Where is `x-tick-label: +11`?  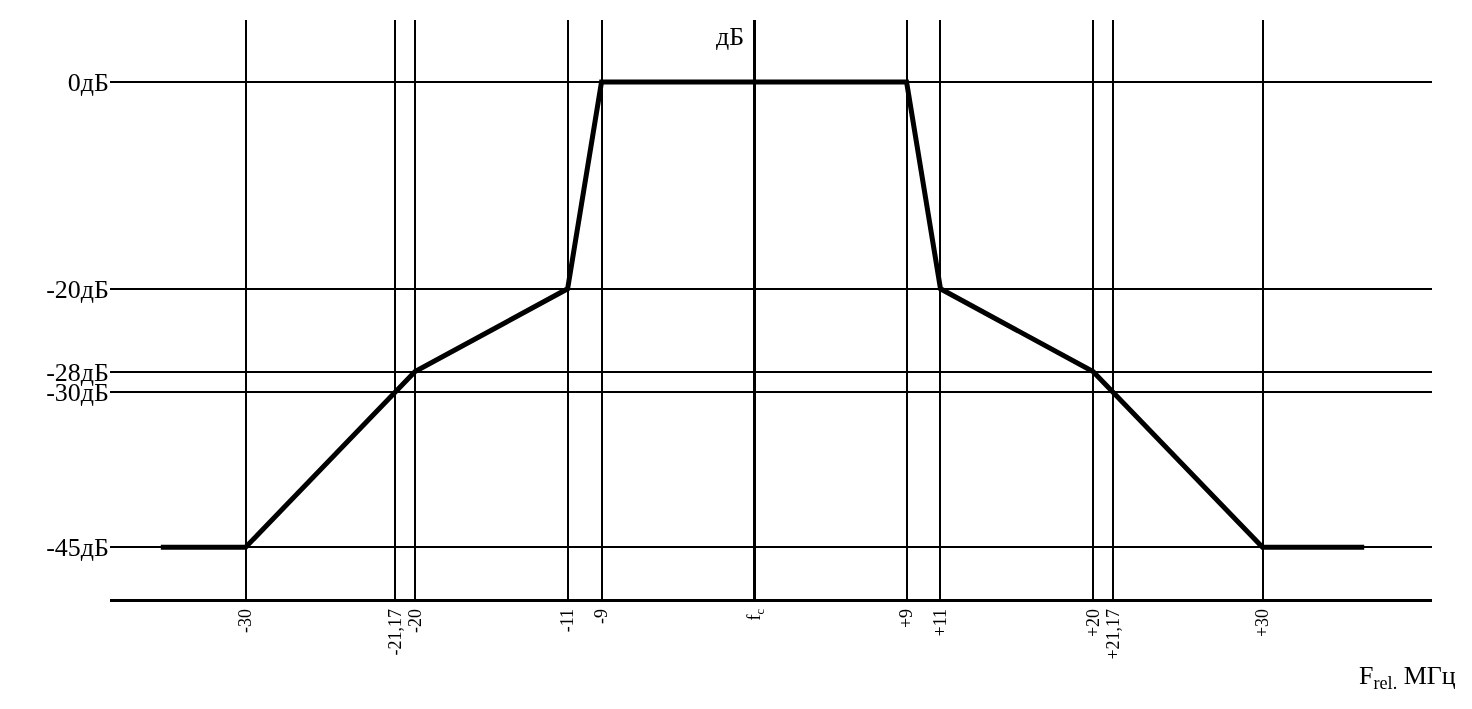
x-tick-label: +11 is located at coordinates (940, 622).